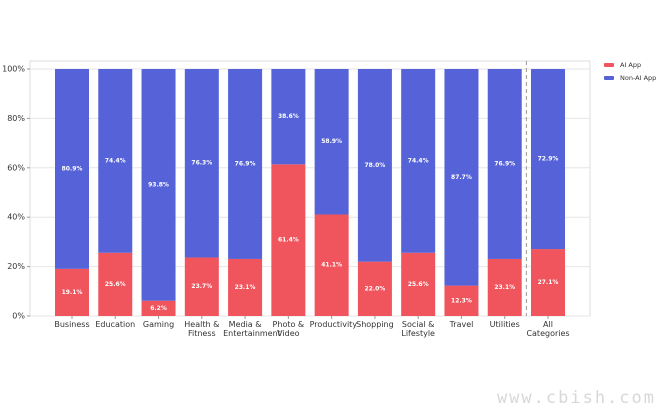 Image resolution: width=664 pixels, height=410 pixels. I want to click on x-tick-label: Education, so click(115, 324).